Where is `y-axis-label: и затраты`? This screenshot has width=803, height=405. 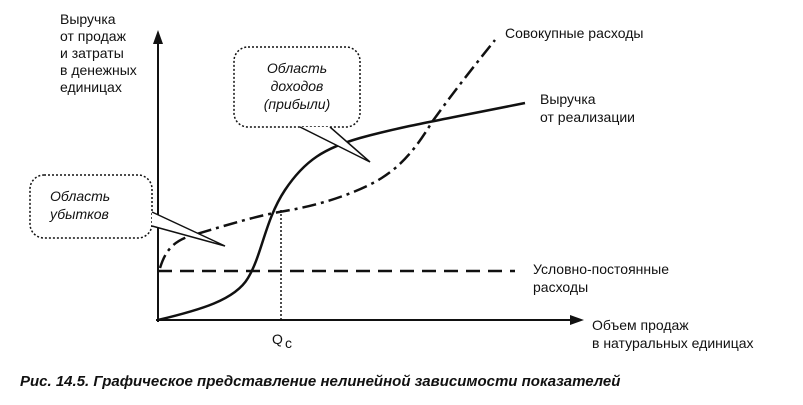 y-axis-label: и затраты is located at coordinates (92, 53).